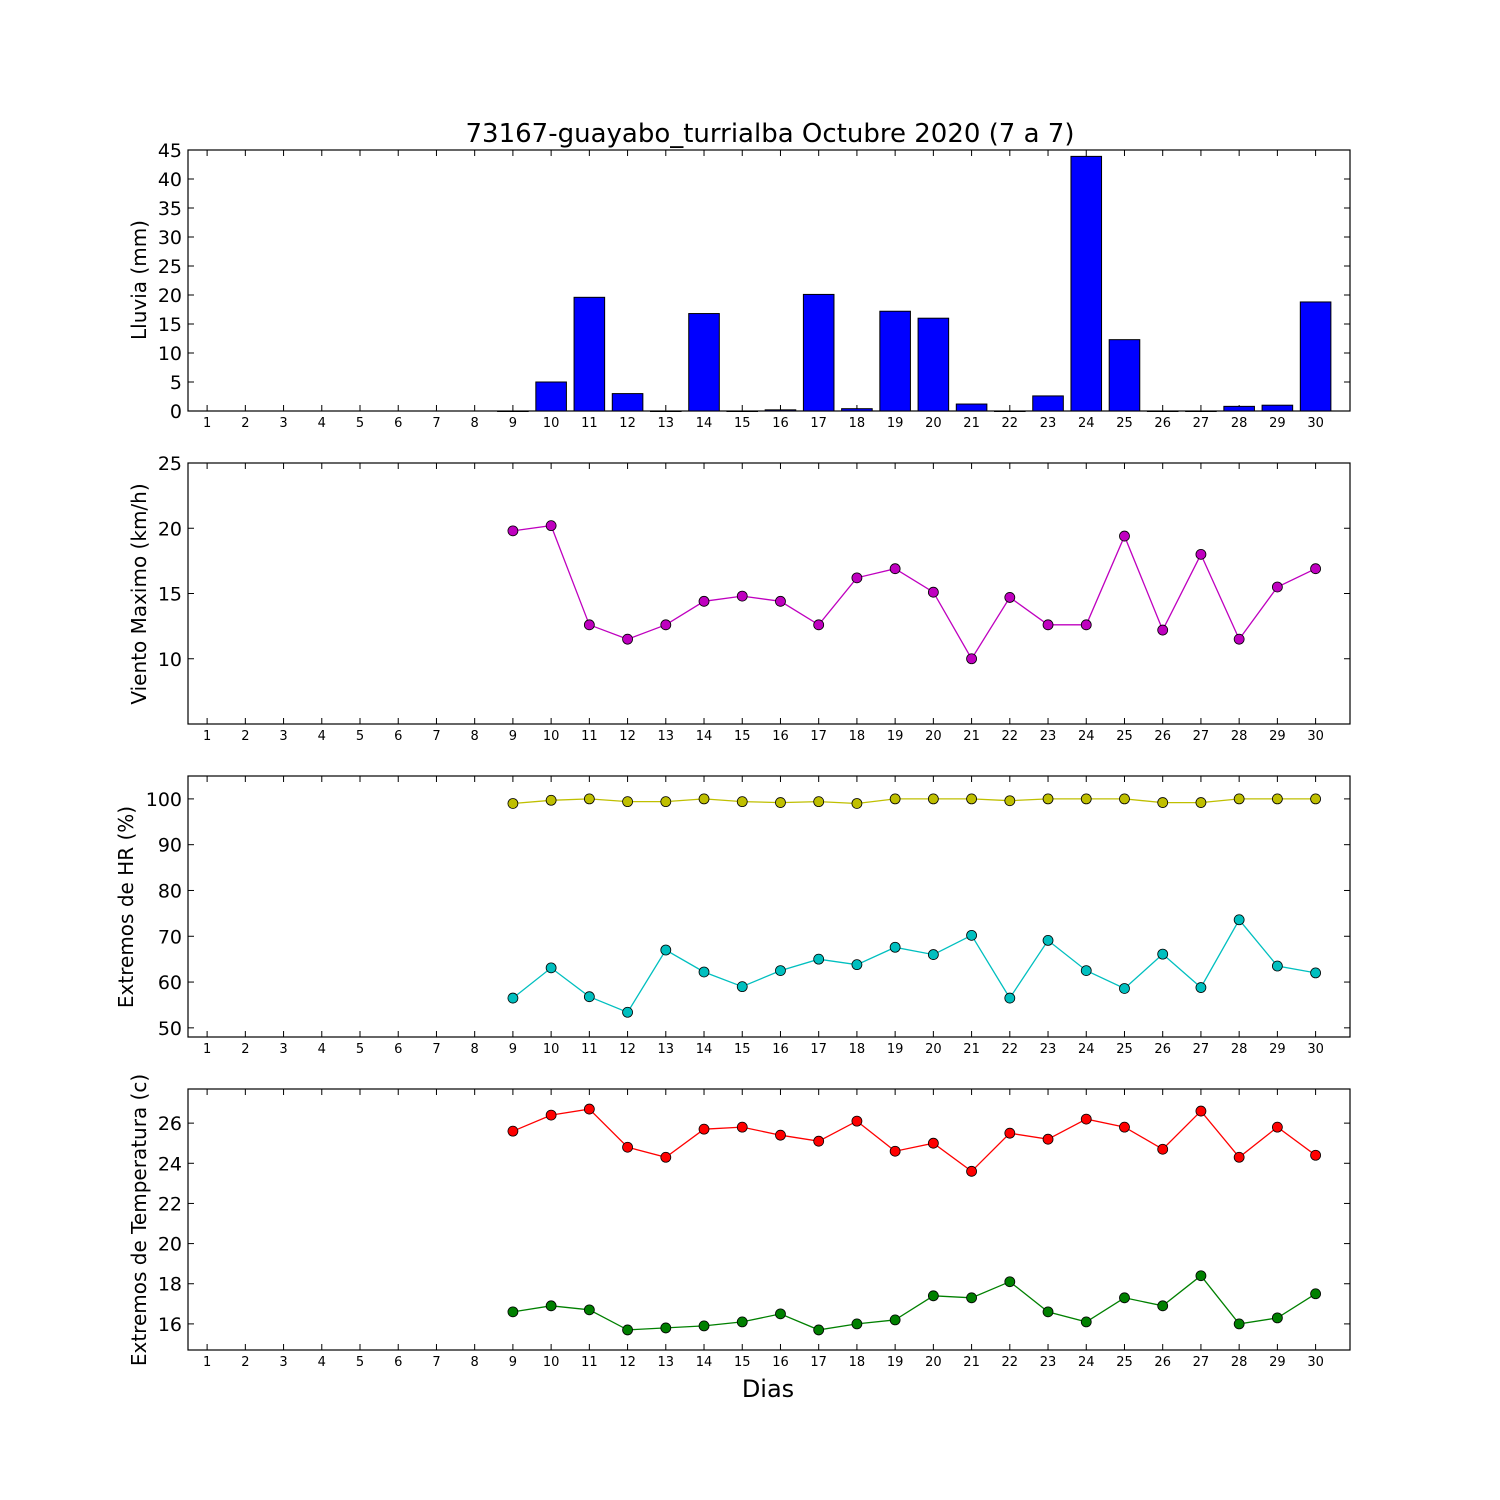  What do you see at coordinates (170, 464) in the screenshot?
I see `wind-y-tick-label: 25` at bounding box center [170, 464].